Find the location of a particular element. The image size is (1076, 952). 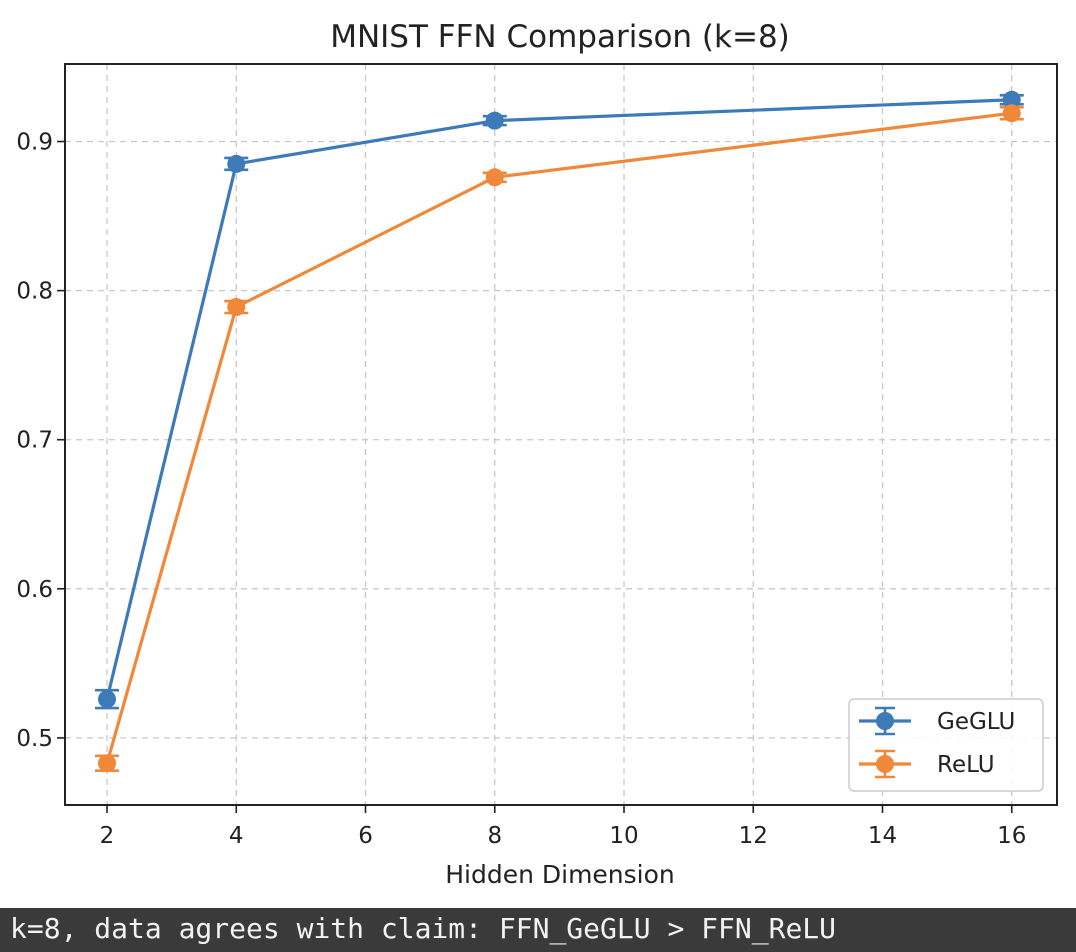

y-tick-label: 0.6 is located at coordinates (34, 590).